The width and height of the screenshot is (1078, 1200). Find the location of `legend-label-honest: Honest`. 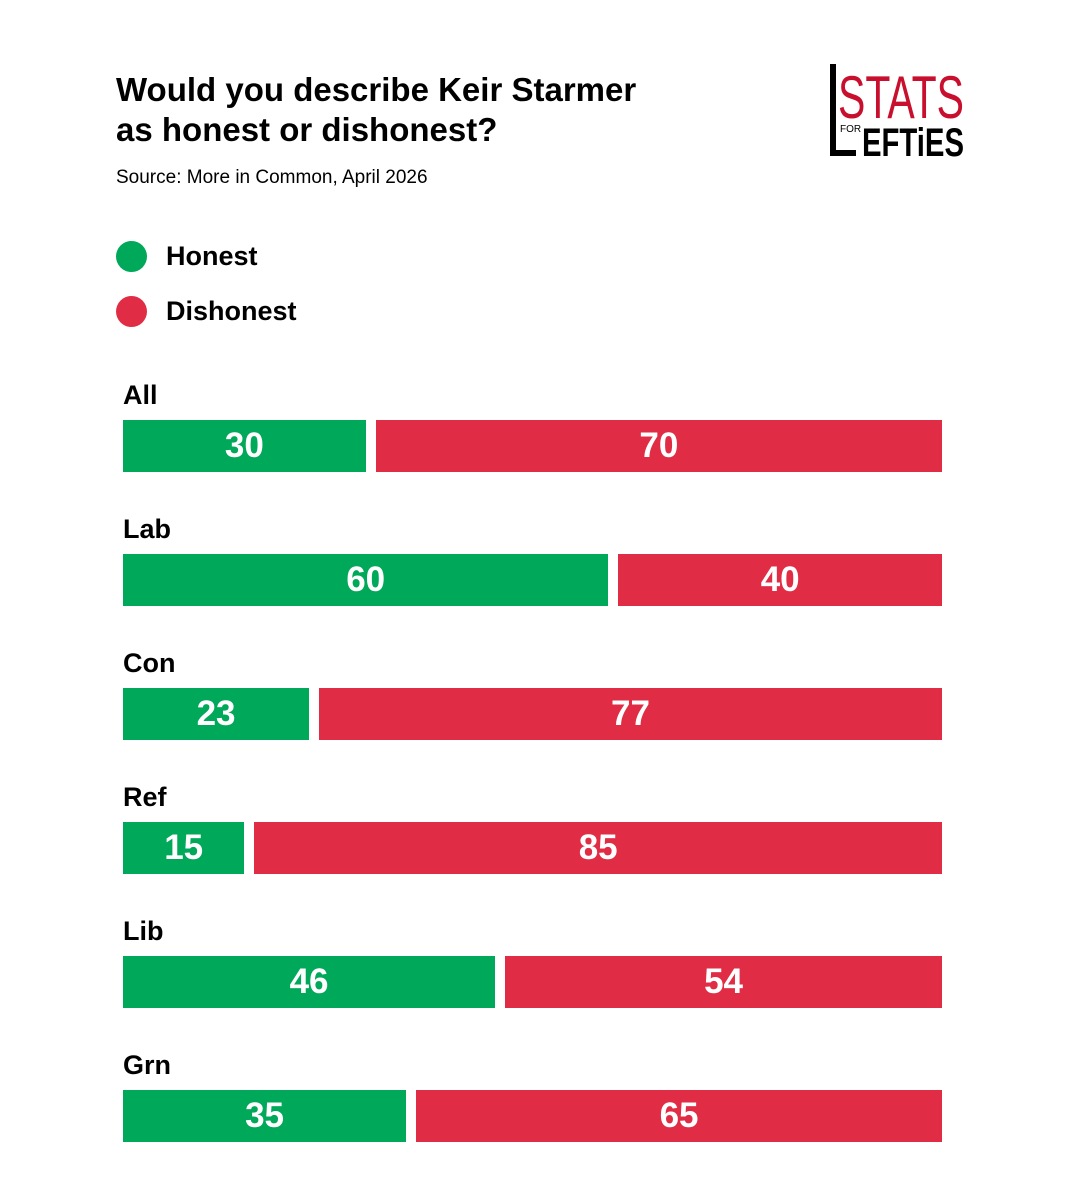

legend-label-honest: Honest is located at coordinates (212, 255).